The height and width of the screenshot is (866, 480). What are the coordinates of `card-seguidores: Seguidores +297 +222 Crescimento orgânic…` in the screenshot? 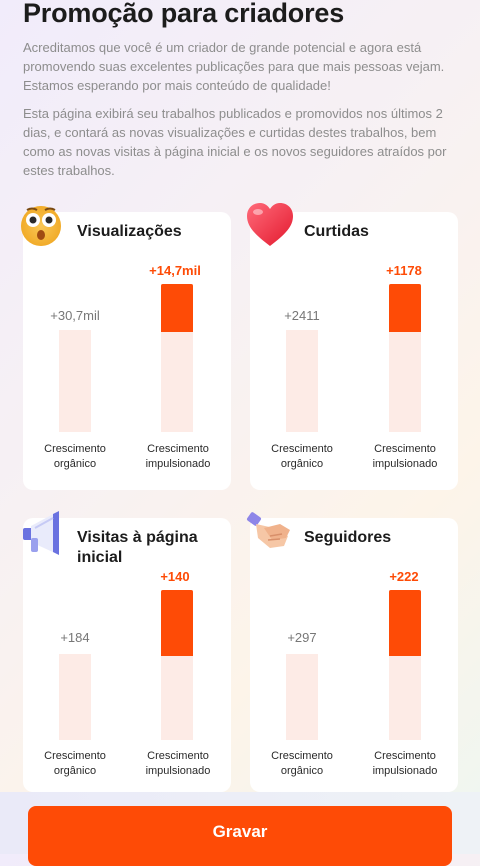 It's located at (352, 652).